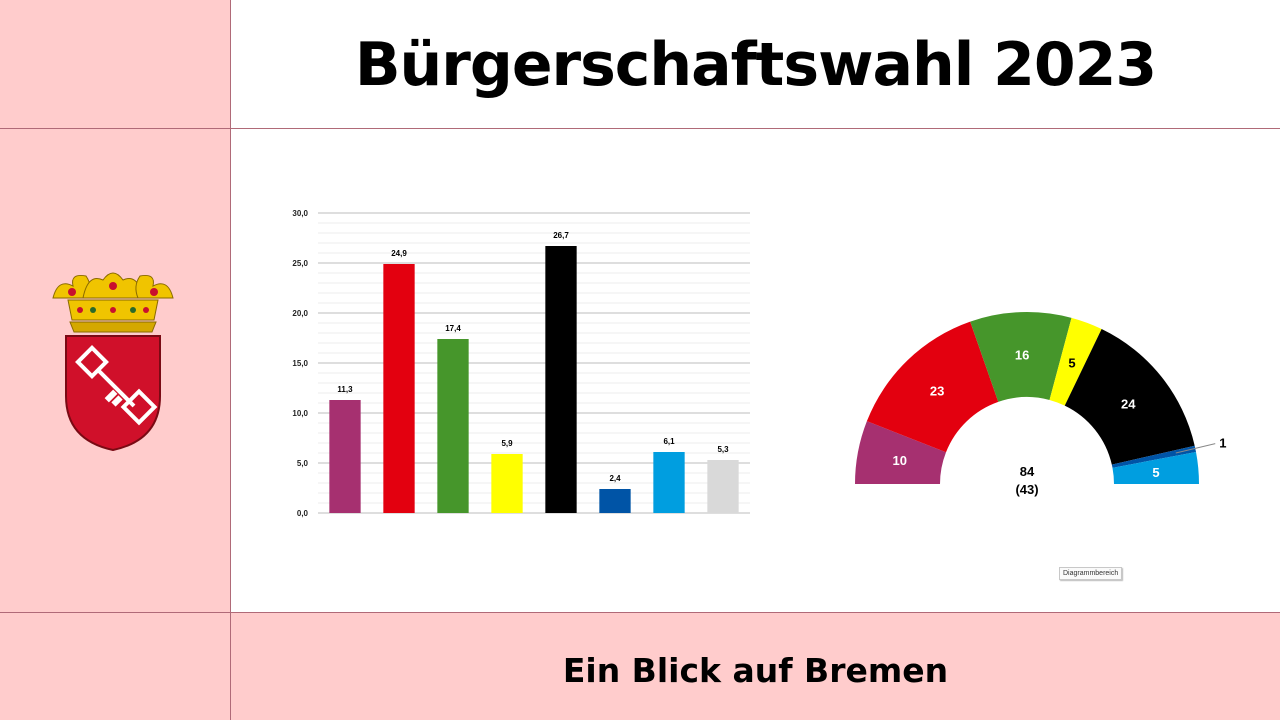  I want to click on seat-leader-line, so click(1195, 448).